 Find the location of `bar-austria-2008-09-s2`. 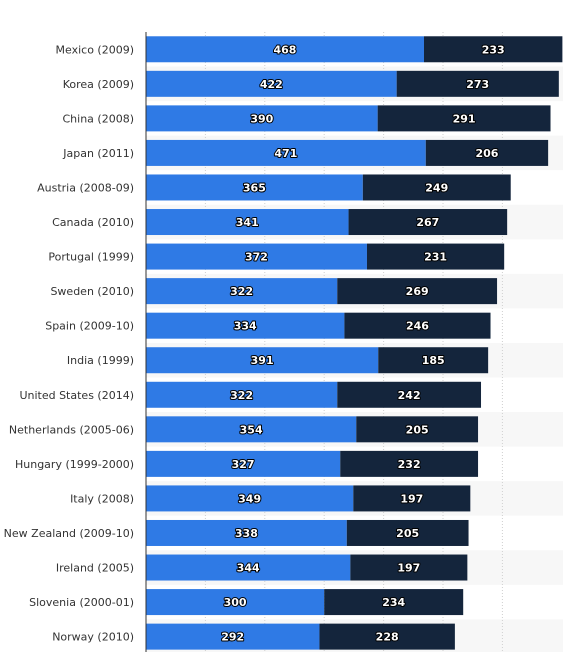

bar-austria-2008-09-s2 is located at coordinates (436, 187).